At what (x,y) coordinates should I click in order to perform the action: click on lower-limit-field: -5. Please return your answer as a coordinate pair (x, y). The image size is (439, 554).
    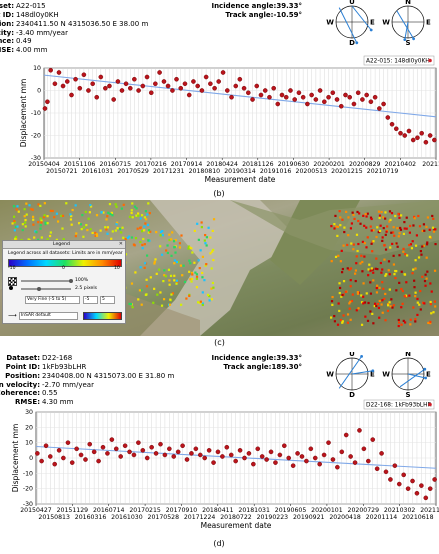
    Looking at the image, I should click on (90, 300).